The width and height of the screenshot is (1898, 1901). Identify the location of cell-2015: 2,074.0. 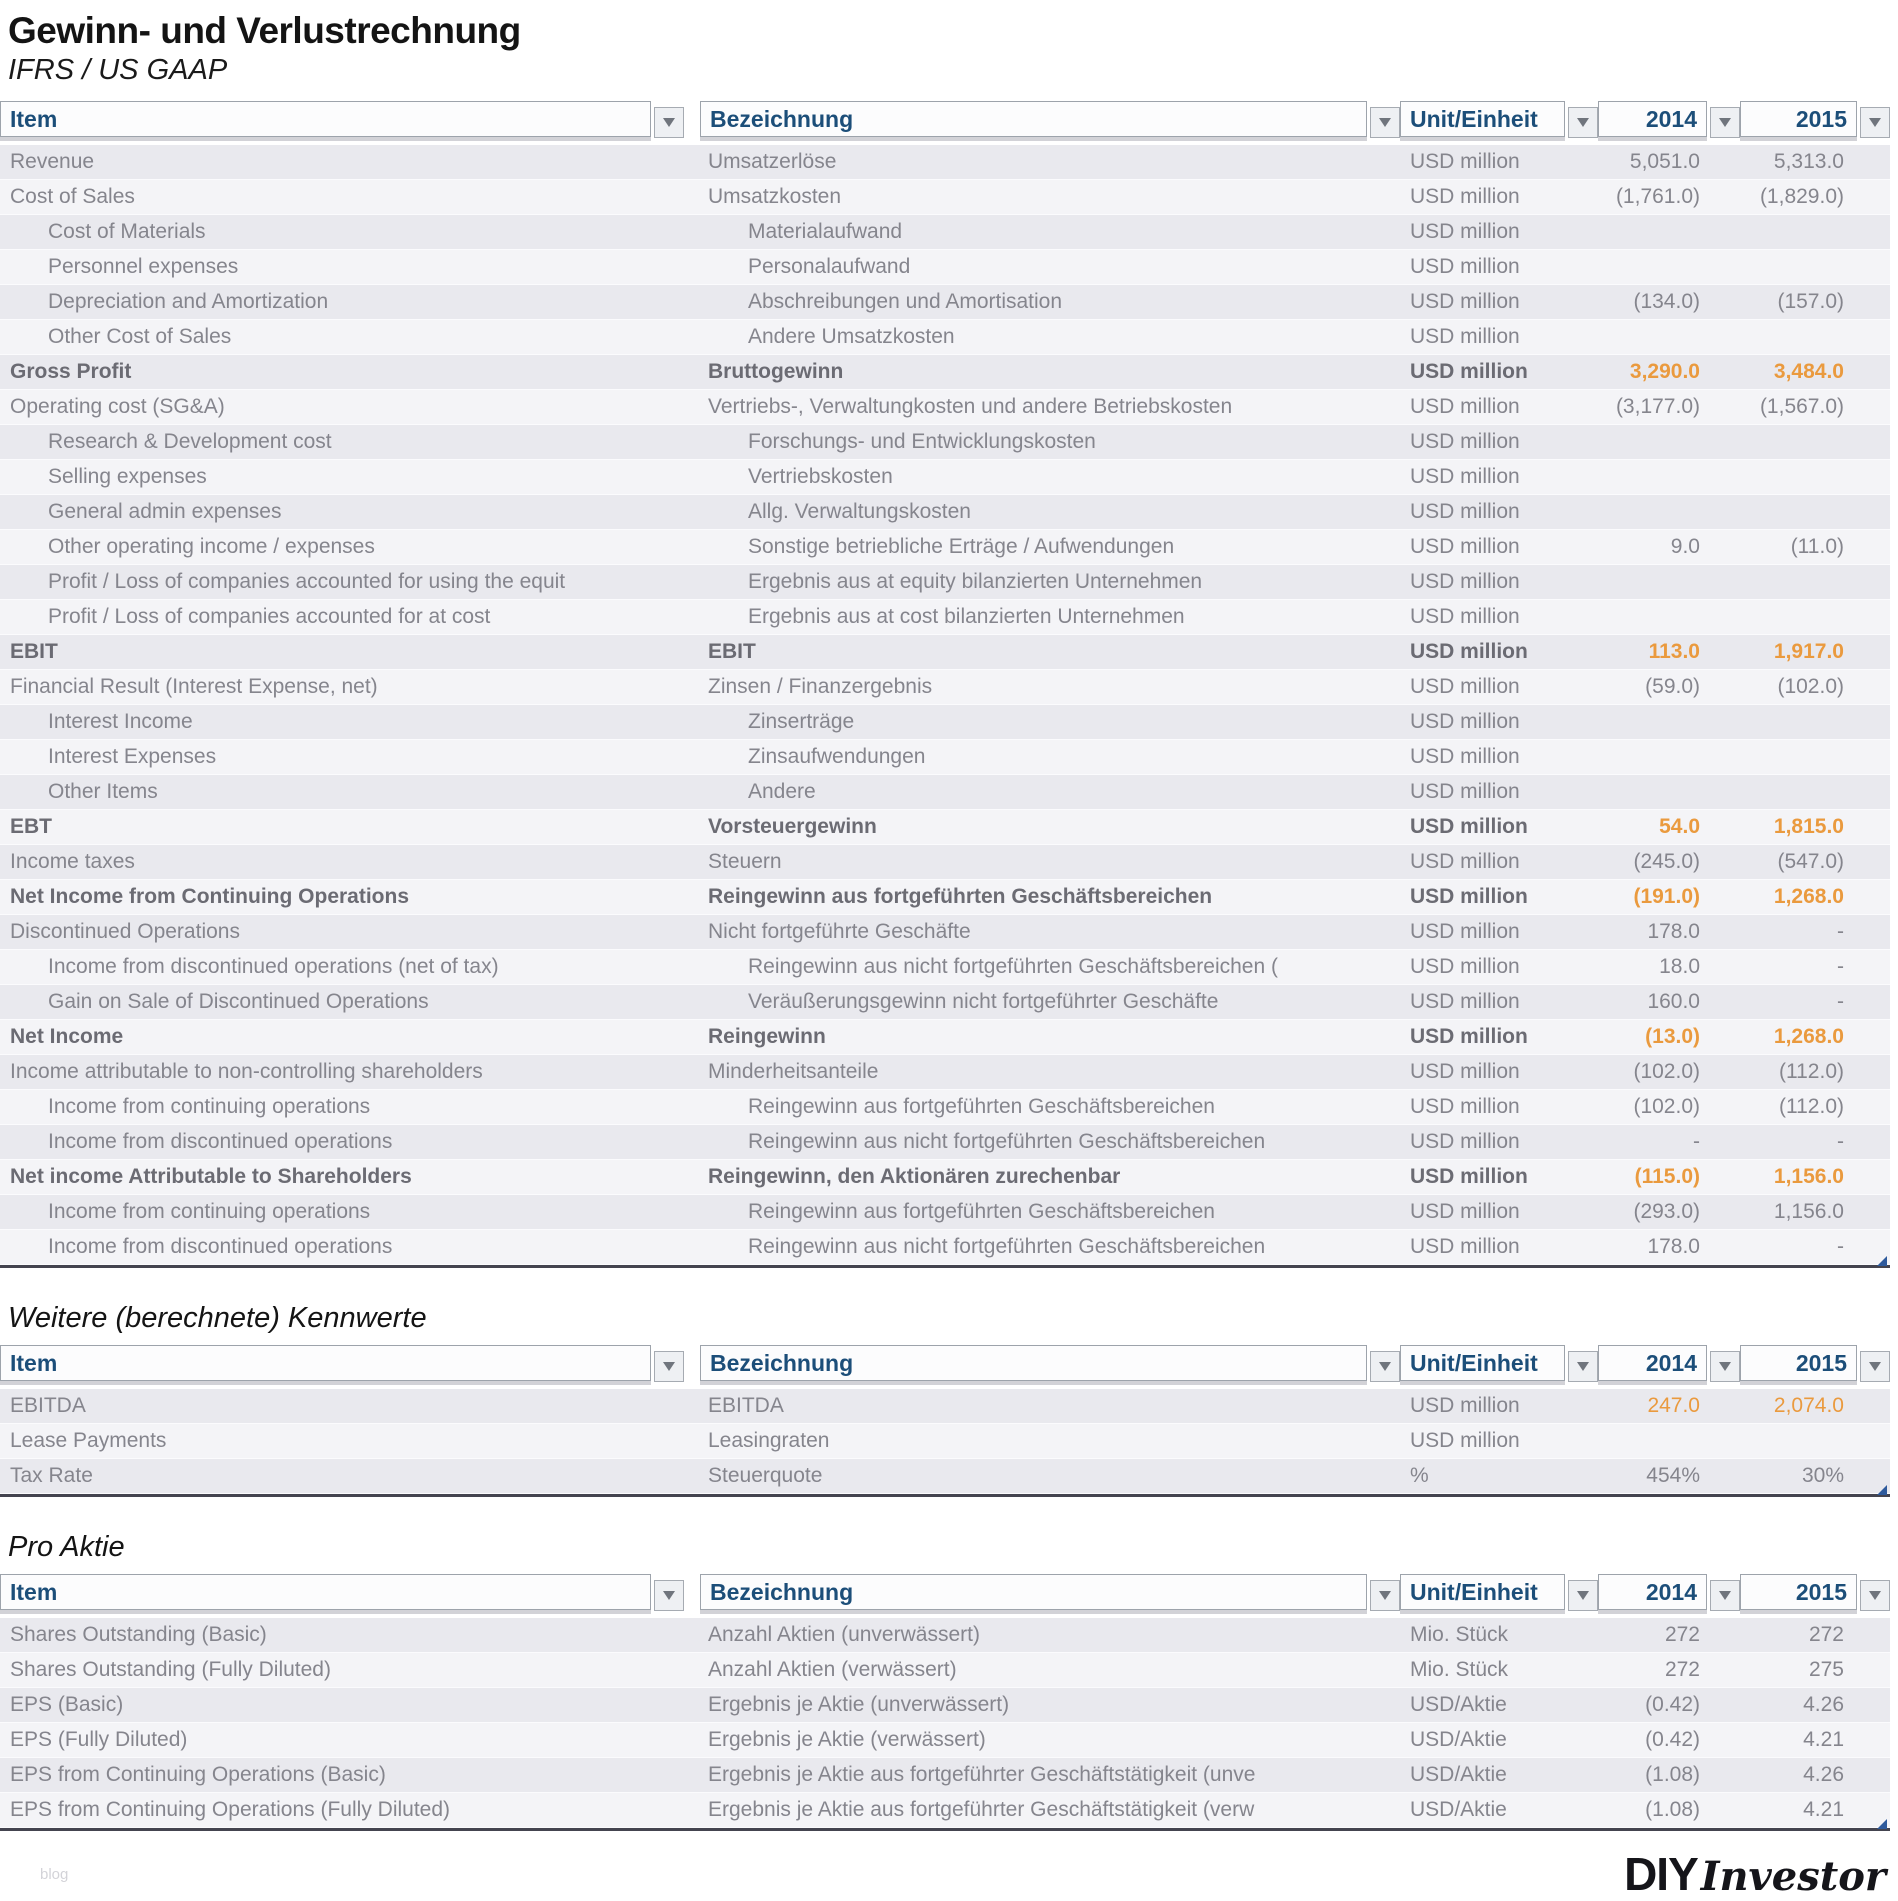
(1808, 1405).